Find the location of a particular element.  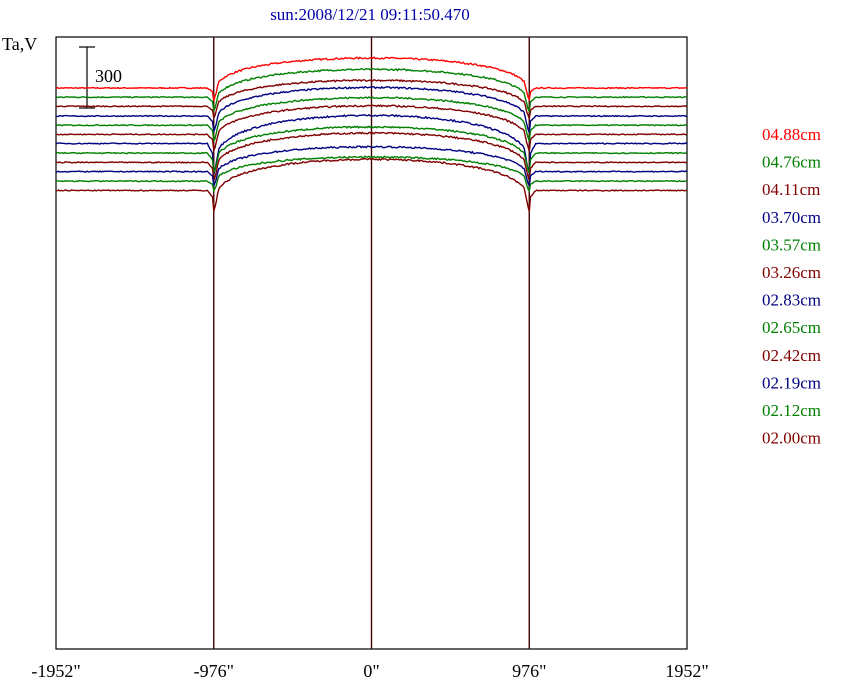

series-line-02.42cm is located at coordinates (371, 156).